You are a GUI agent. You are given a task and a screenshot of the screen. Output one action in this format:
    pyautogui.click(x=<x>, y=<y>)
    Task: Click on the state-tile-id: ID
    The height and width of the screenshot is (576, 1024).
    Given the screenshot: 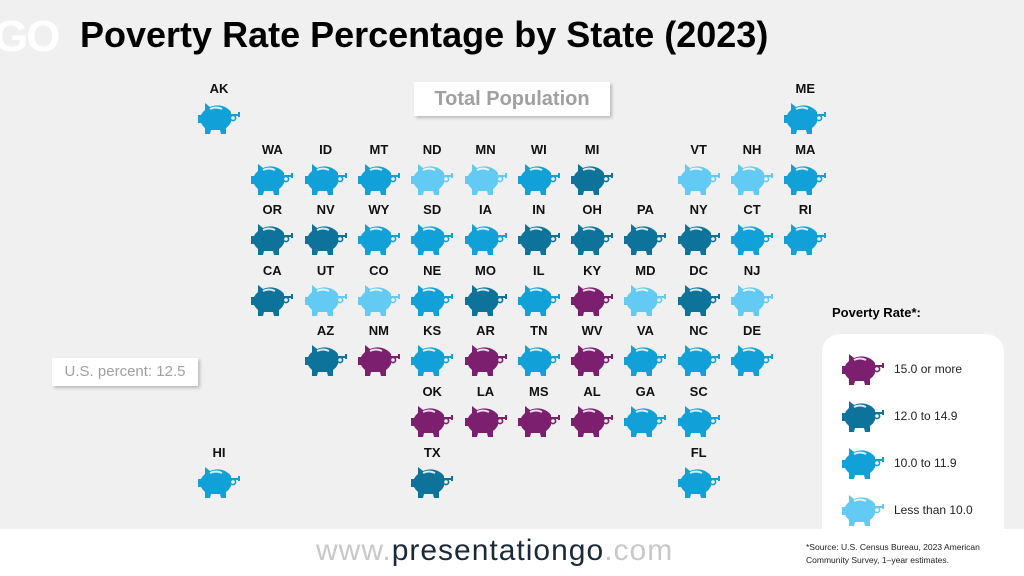 What is the action you would take?
    pyautogui.click(x=326, y=169)
    